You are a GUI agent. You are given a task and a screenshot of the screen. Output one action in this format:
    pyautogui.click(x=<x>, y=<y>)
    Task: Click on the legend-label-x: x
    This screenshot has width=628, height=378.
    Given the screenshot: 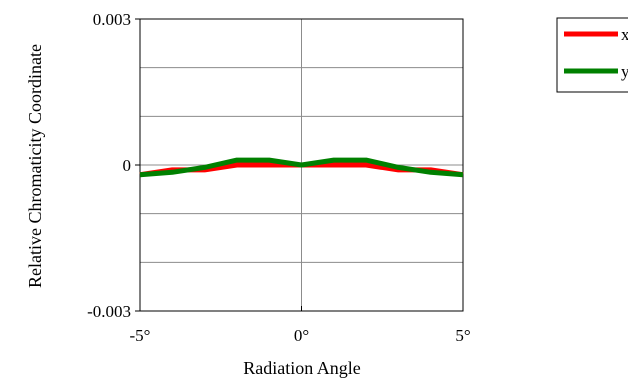 What is the action you would take?
    pyautogui.click(x=624, y=34)
    